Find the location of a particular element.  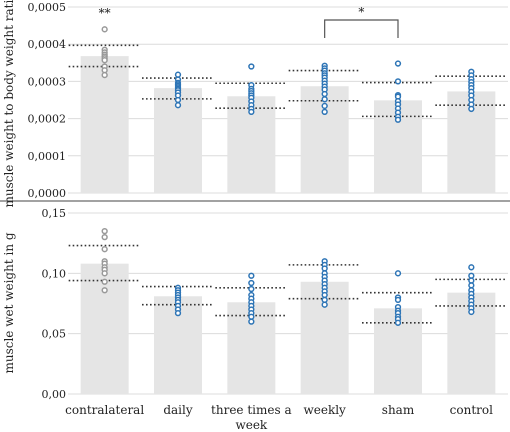

x-tick-label: sham is located at coordinates (398, 410).